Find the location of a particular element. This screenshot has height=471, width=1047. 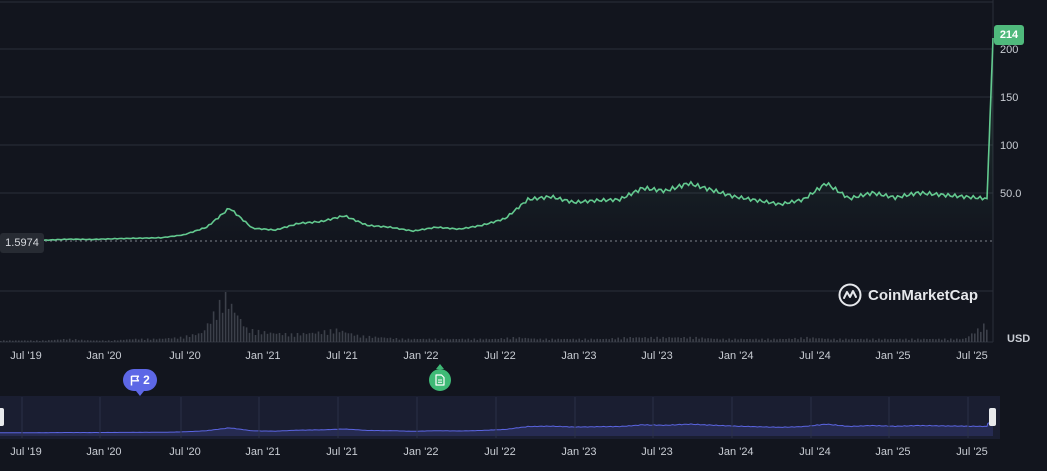

document-icon is located at coordinates (440, 380).